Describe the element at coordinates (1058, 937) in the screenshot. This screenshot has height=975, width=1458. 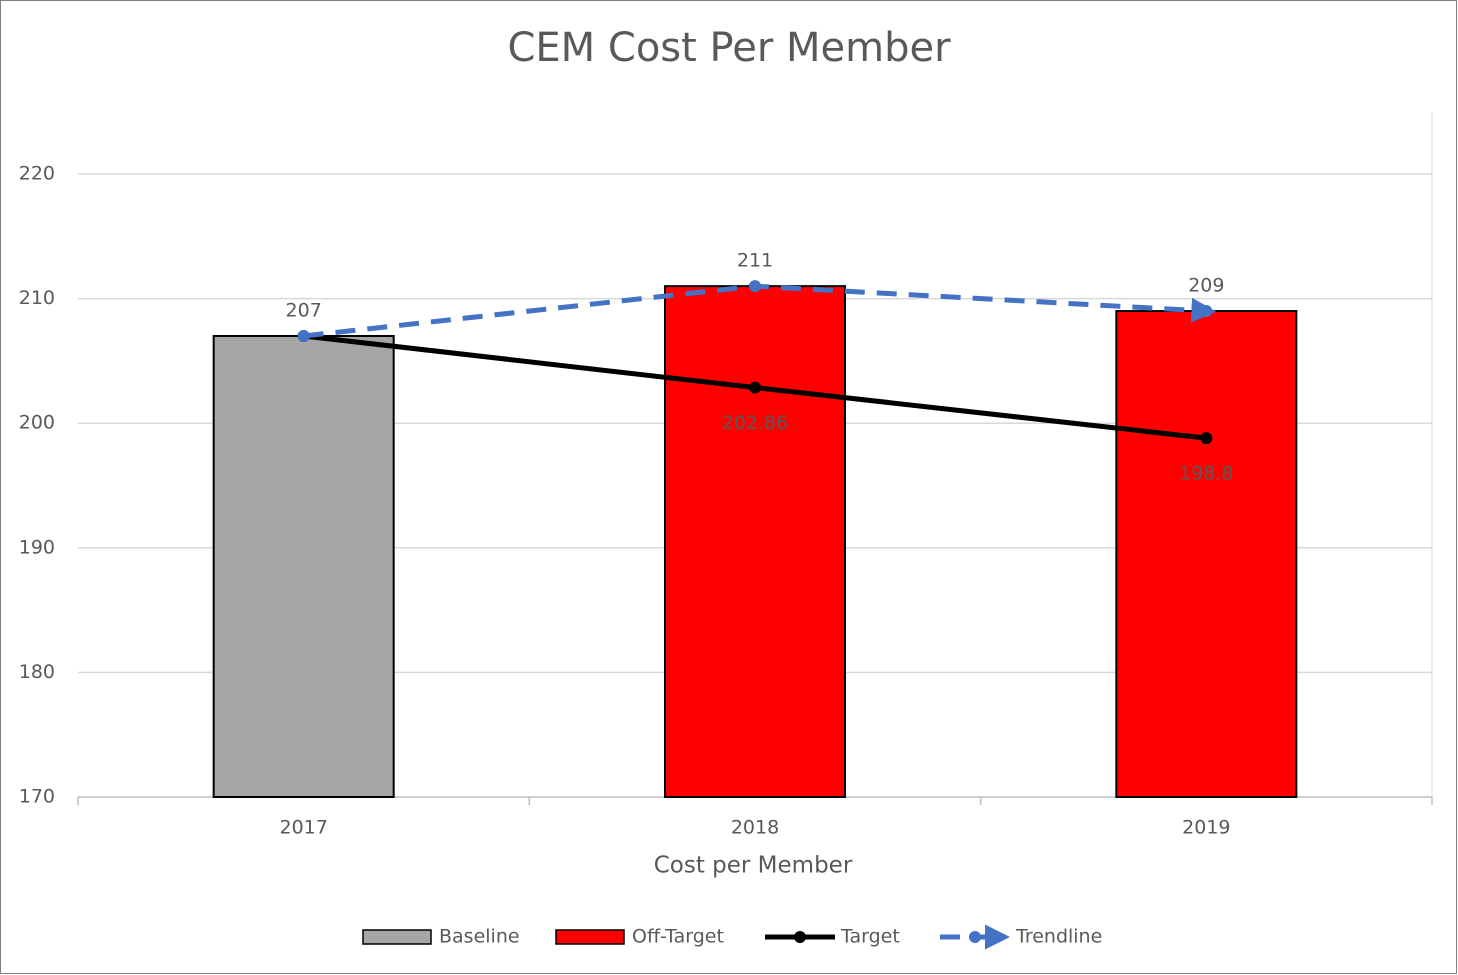
I see `legend-label: Trendline` at that location.